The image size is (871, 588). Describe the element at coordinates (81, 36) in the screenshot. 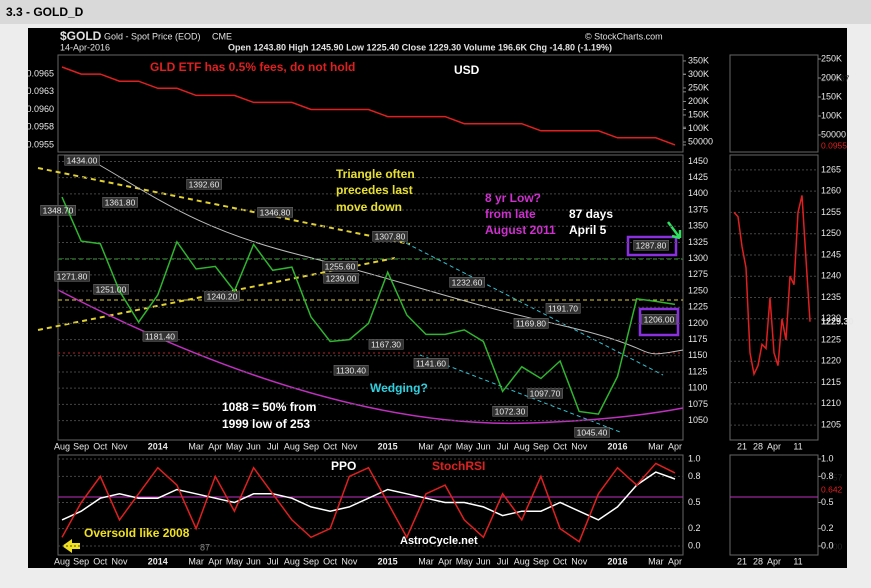

I see `chart-title: $GOLD` at that location.